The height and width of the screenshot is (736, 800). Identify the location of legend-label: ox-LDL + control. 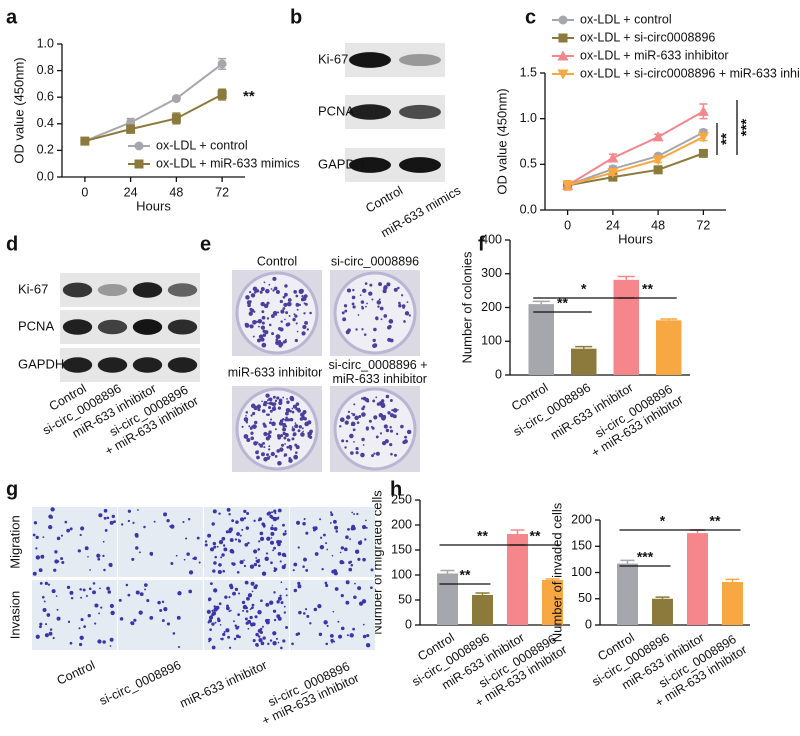
(202, 145).